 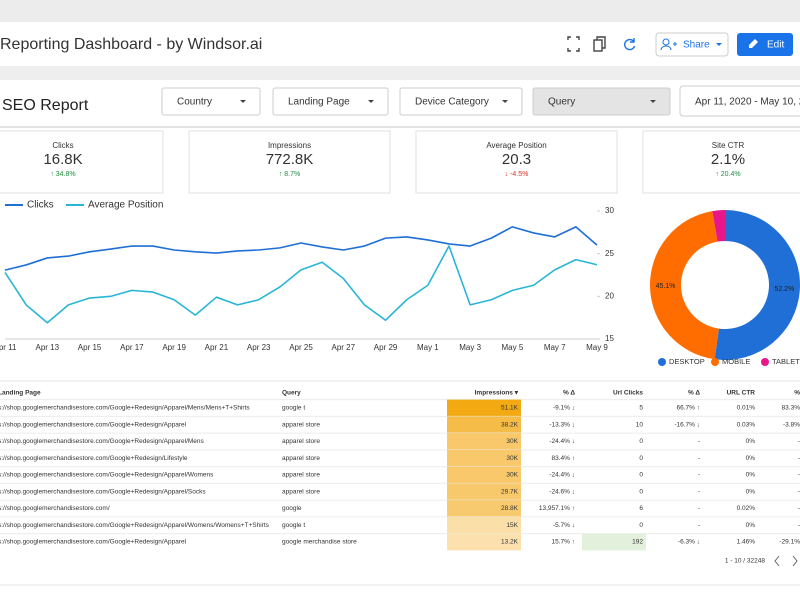 What do you see at coordinates (640, 424) in the screenshot?
I see `table-cell: 10` at bounding box center [640, 424].